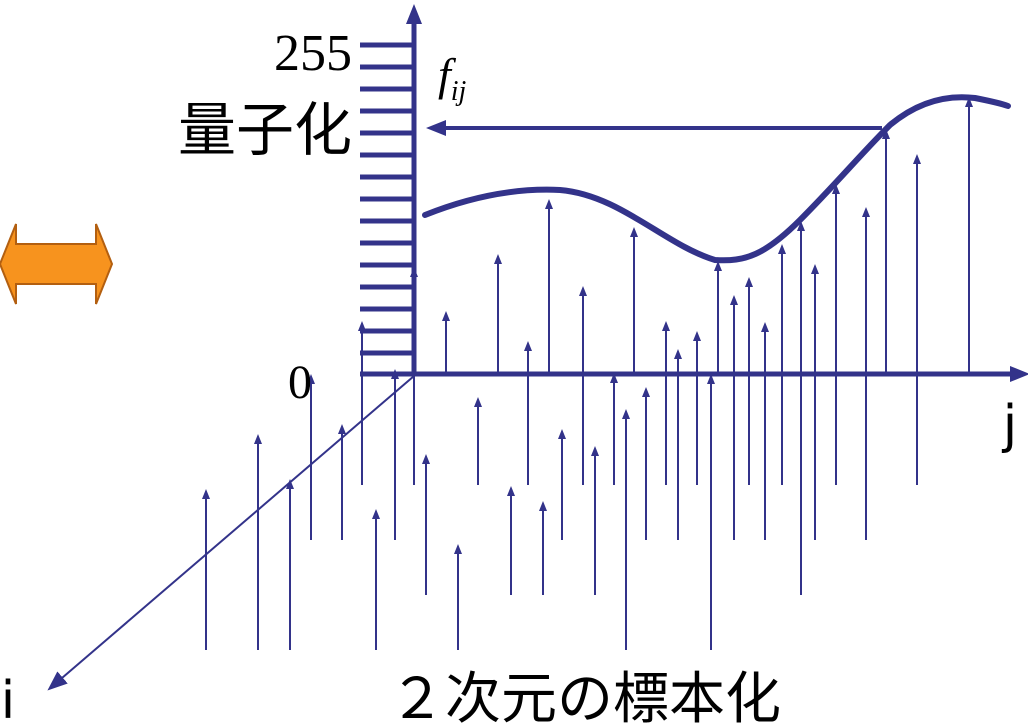  What do you see at coordinates (1009, 425) in the screenshot?
I see `j-axis-label: j` at bounding box center [1009, 425].